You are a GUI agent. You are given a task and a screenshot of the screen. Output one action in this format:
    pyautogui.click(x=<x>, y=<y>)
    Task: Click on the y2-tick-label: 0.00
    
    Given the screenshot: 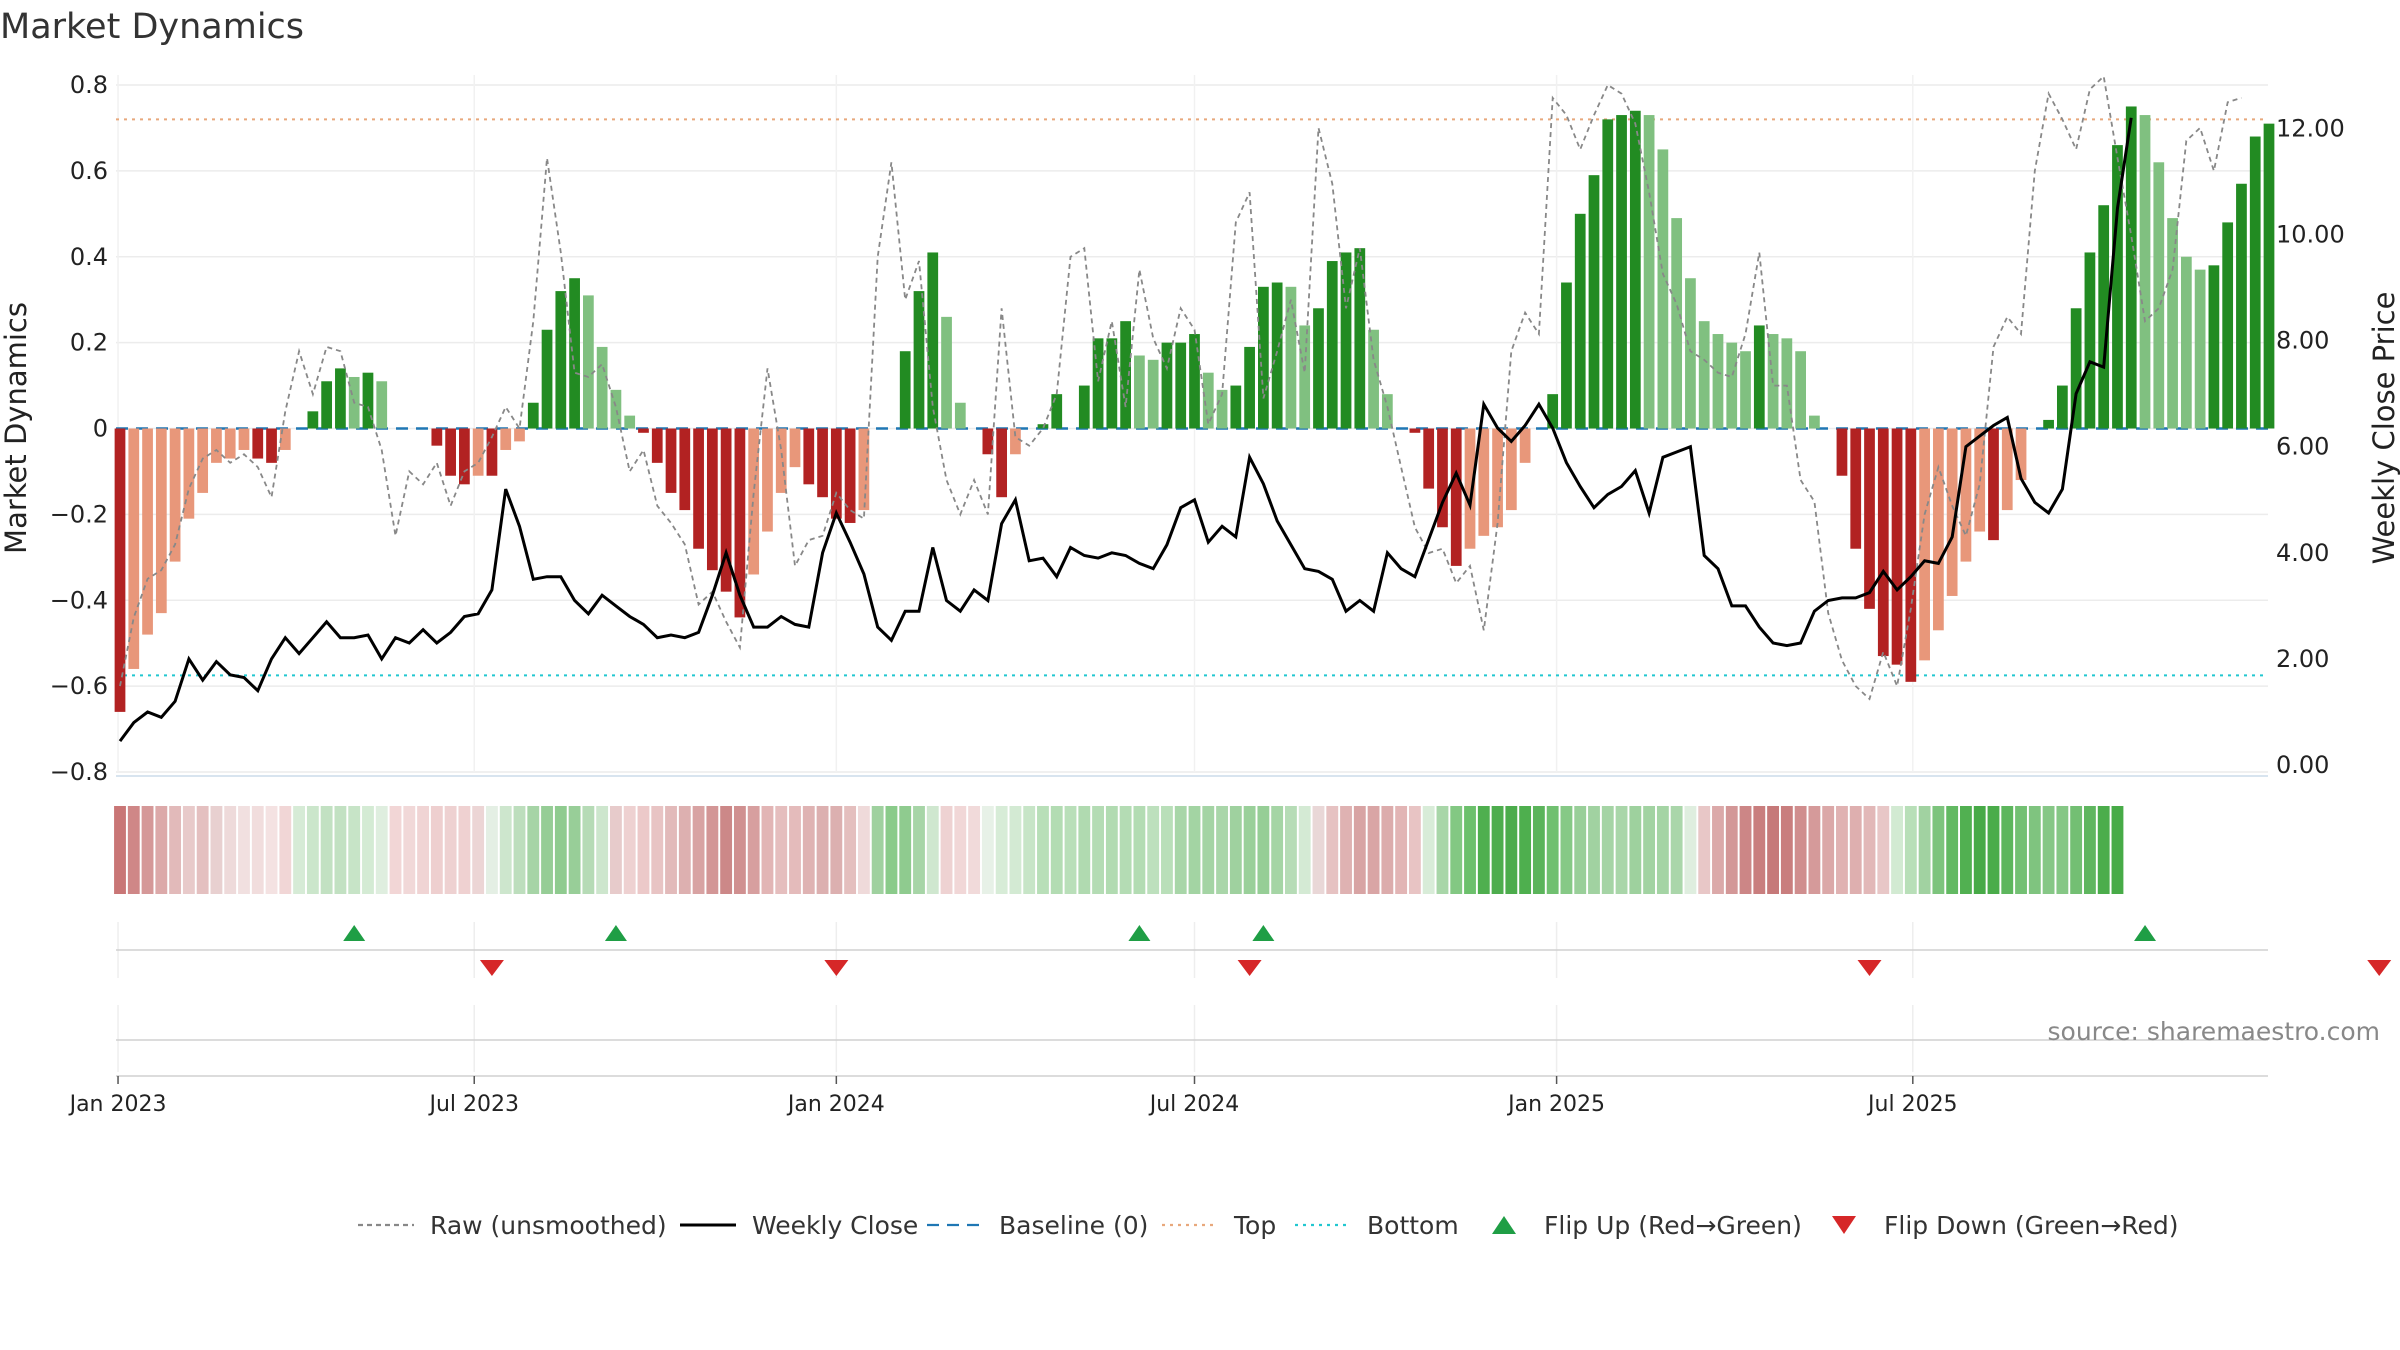 What is the action you would take?
    pyautogui.click(x=2302, y=765)
    